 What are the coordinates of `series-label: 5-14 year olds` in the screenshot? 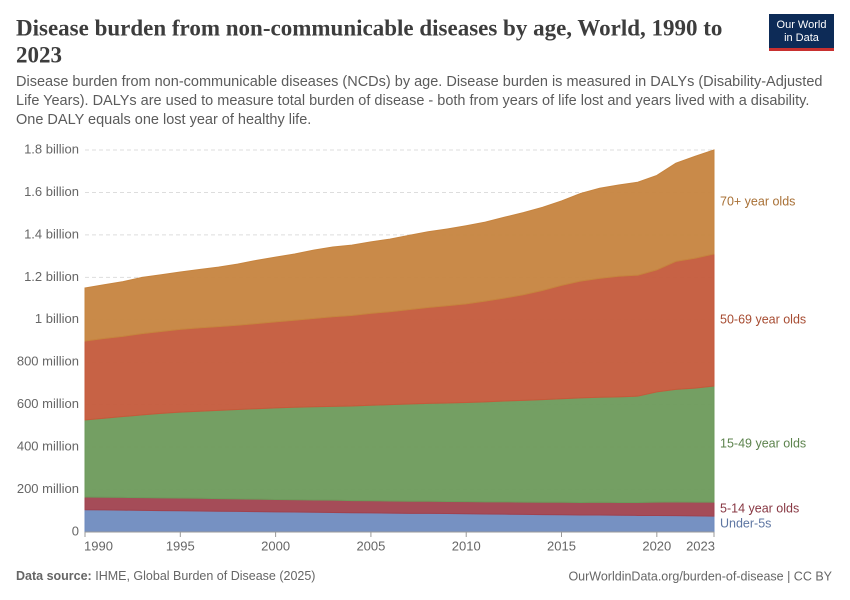 It's located at (759, 508).